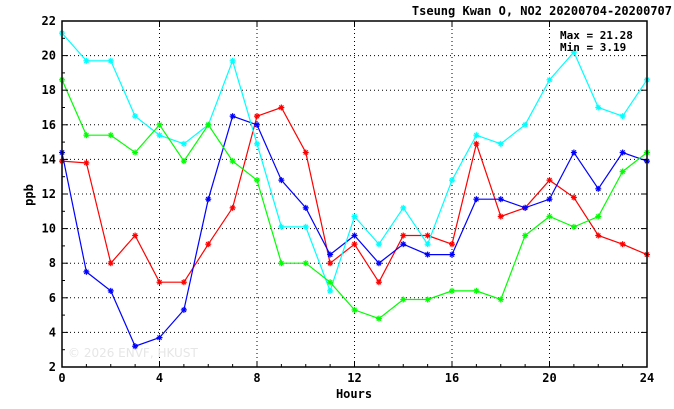 The image size is (674, 409). What do you see at coordinates (52, 298) in the screenshot?
I see `y-tick-label: 6` at bounding box center [52, 298].